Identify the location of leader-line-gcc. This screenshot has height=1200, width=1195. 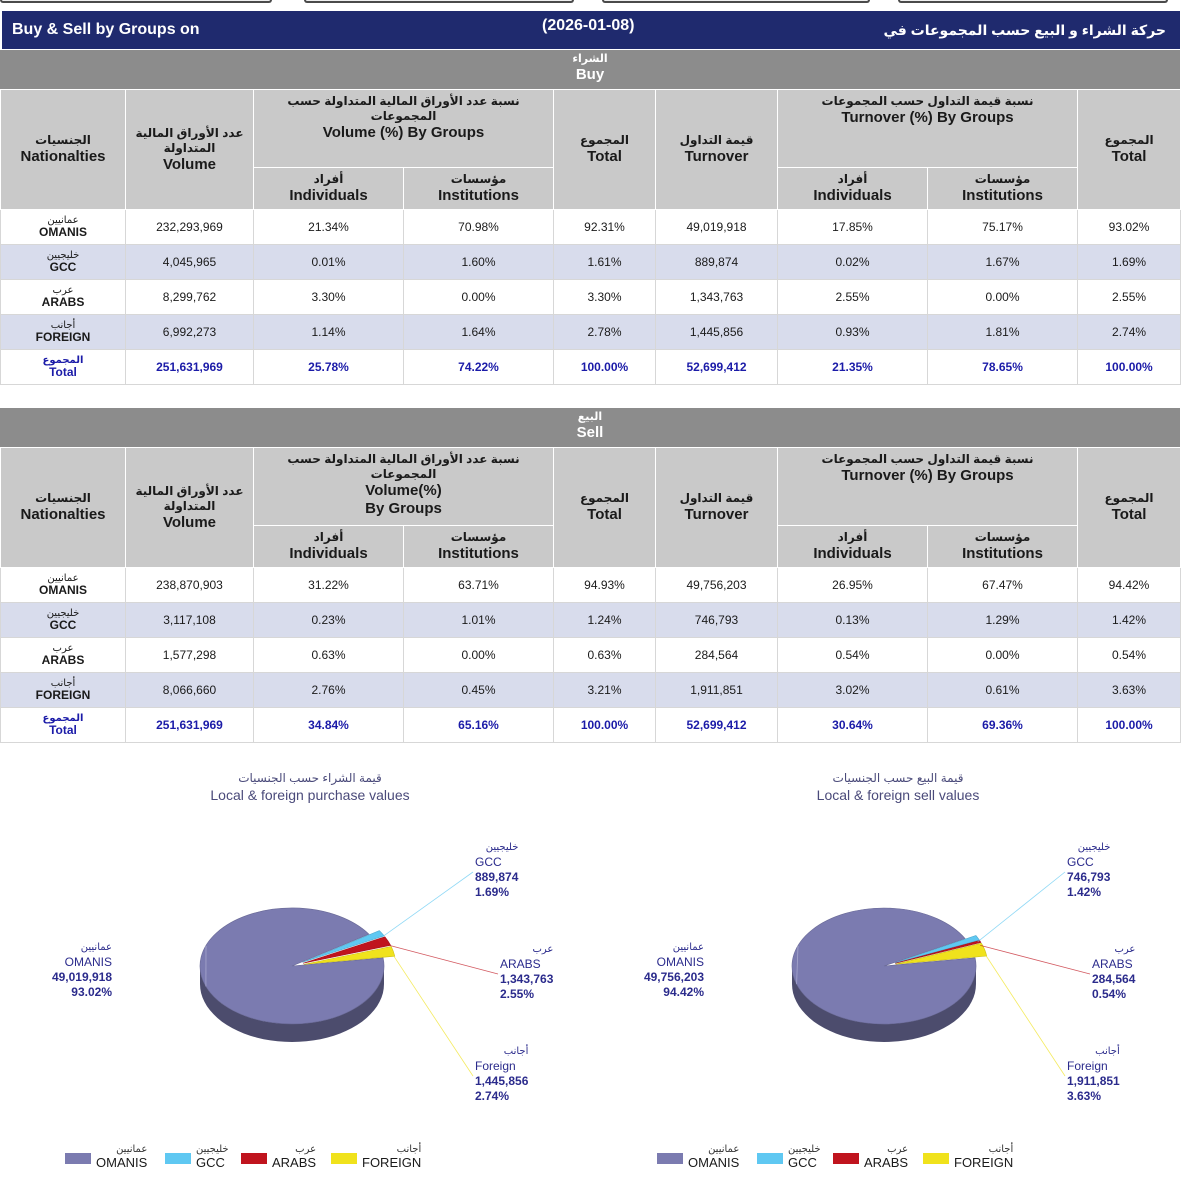
(1021, 907).